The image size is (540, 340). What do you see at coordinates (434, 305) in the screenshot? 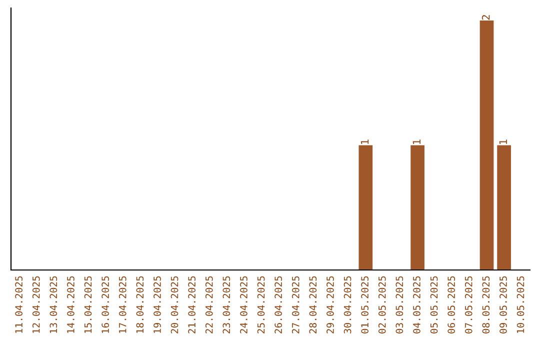
I see `x-tick-label: 05.05.2025` at bounding box center [434, 305].